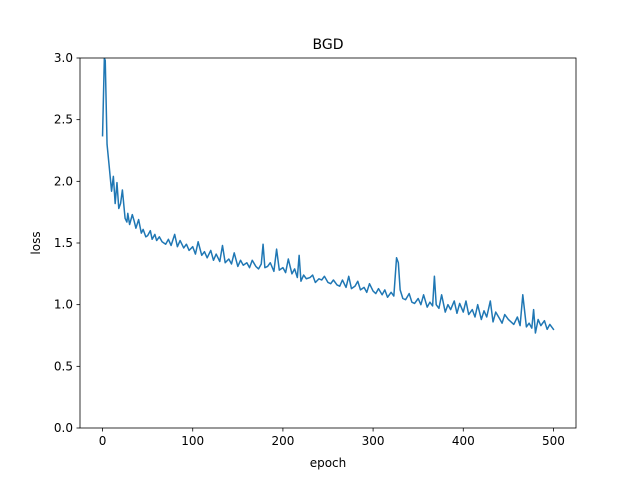 The width and height of the screenshot is (640, 480). Describe the element at coordinates (328, 45) in the screenshot. I see `chart-title: BGD` at that location.